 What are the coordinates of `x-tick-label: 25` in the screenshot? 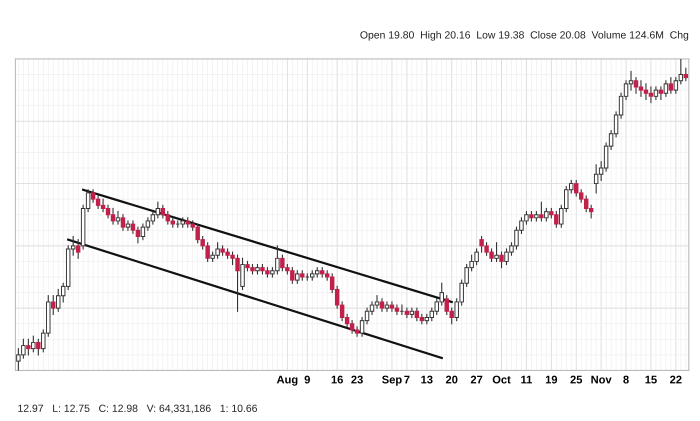 It's located at (576, 380).